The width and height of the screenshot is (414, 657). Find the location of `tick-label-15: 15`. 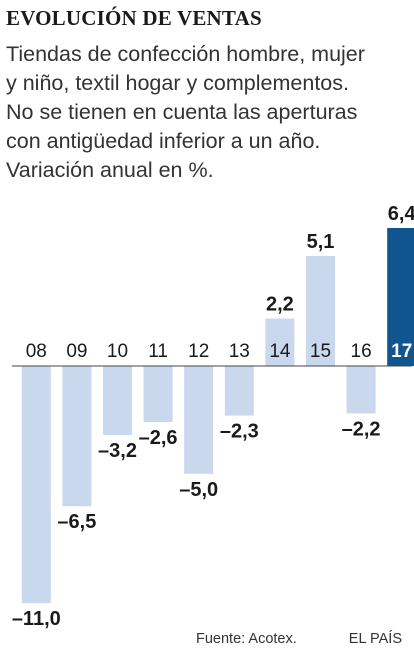

tick-label-15: 15 is located at coordinates (320, 351).